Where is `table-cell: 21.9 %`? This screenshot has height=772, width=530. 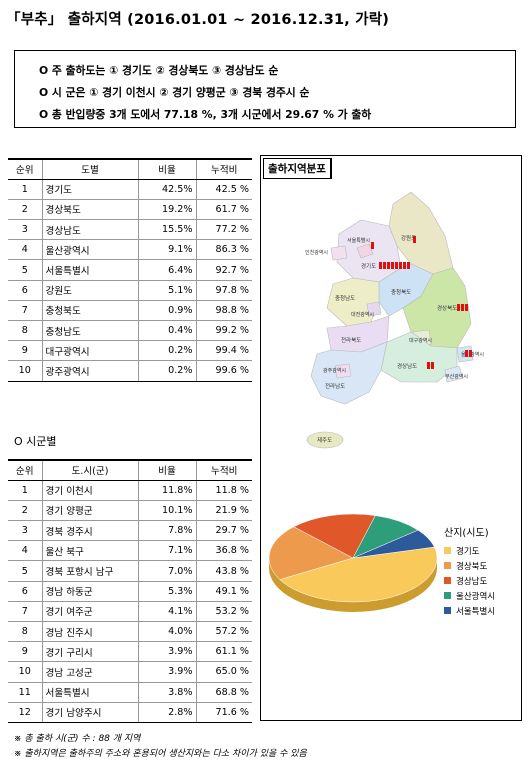 table-cell: 21.9 % is located at coordinates (223, 511).